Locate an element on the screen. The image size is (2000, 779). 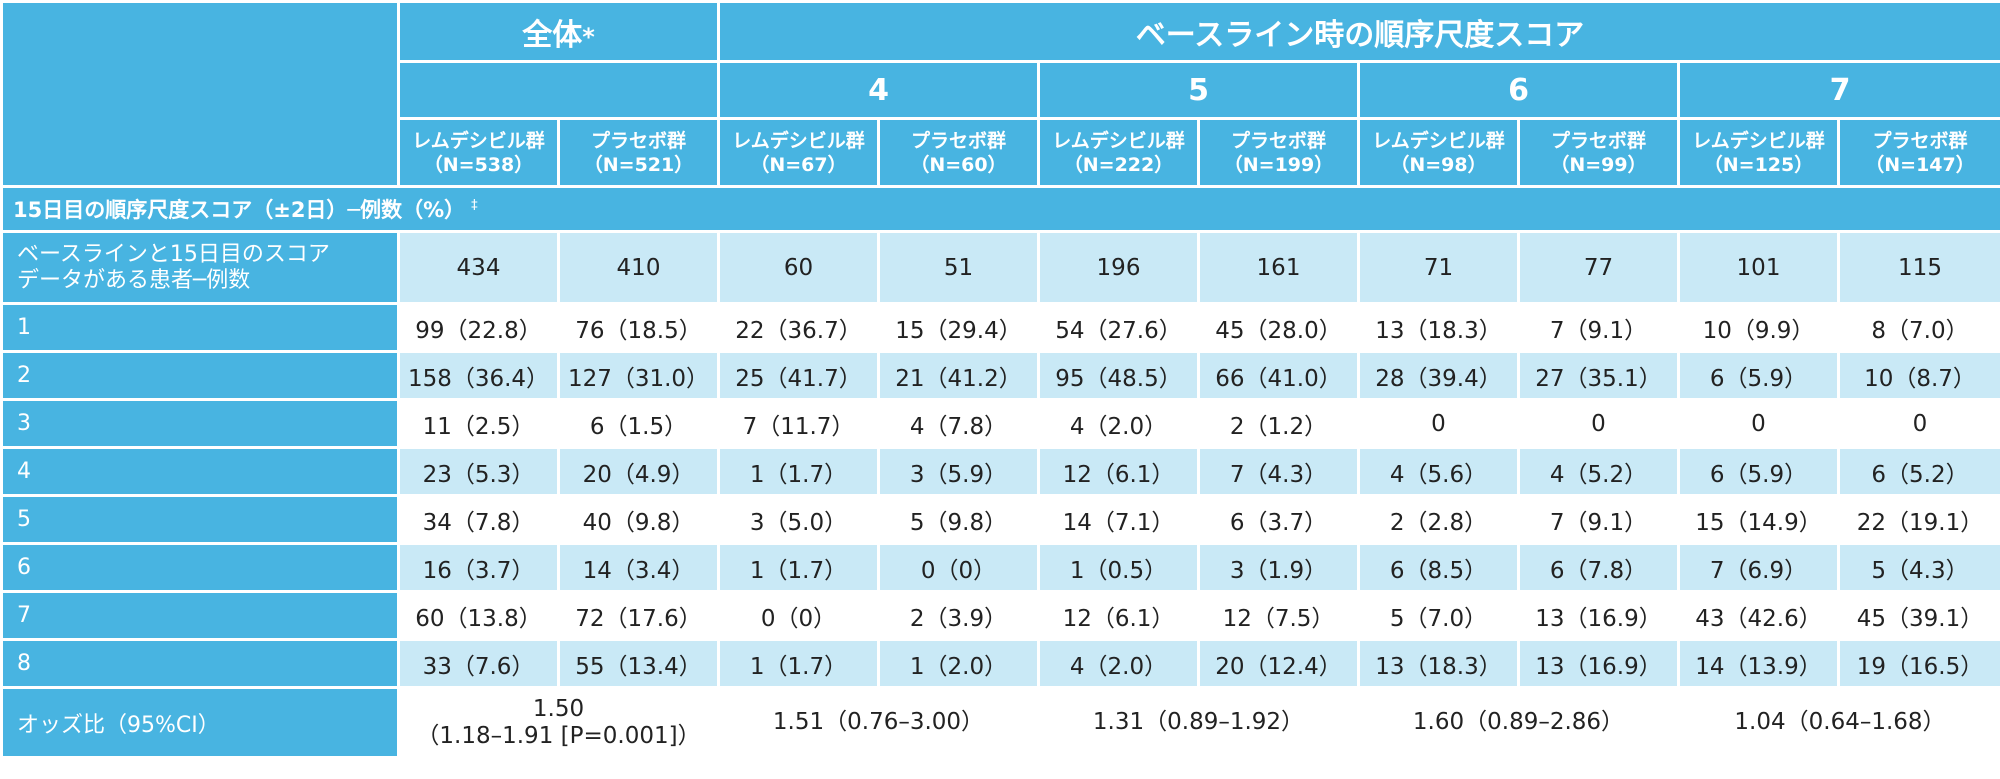
odds-ratio-group: 1.51（0.76–3.00） is located at coordinates (878, 722).